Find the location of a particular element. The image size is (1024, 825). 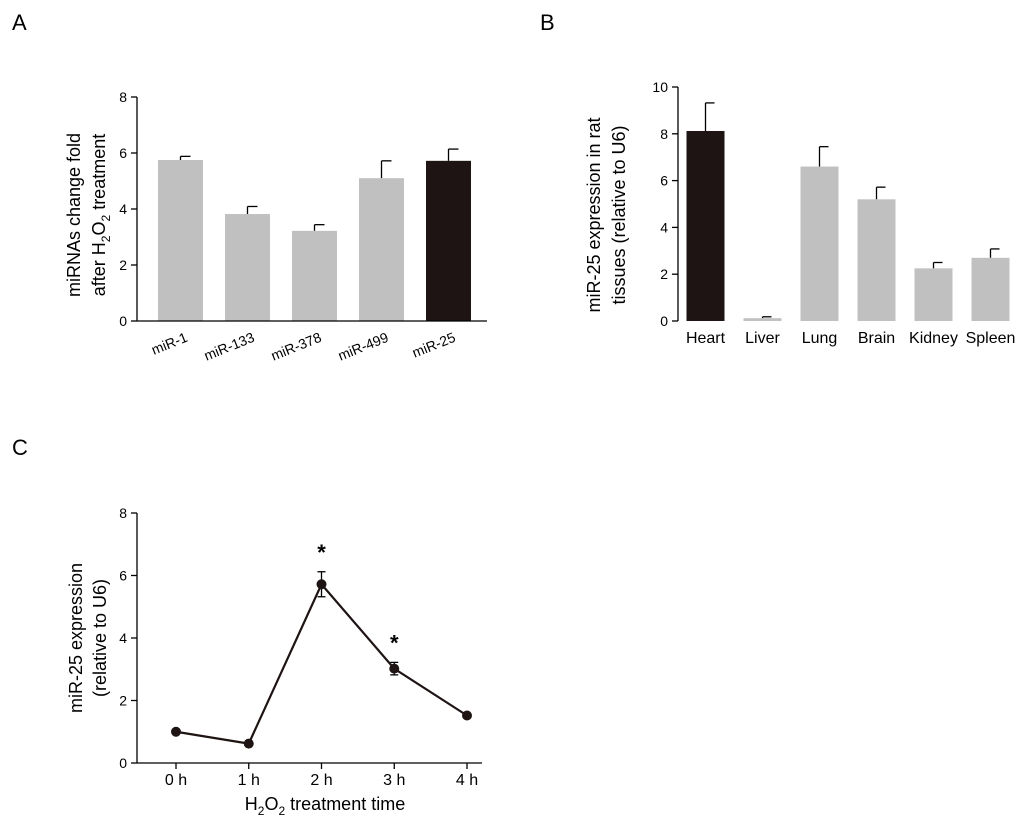

panel-c-ylabel-line2: (relative to U6) is located at coordinates (100, 638).